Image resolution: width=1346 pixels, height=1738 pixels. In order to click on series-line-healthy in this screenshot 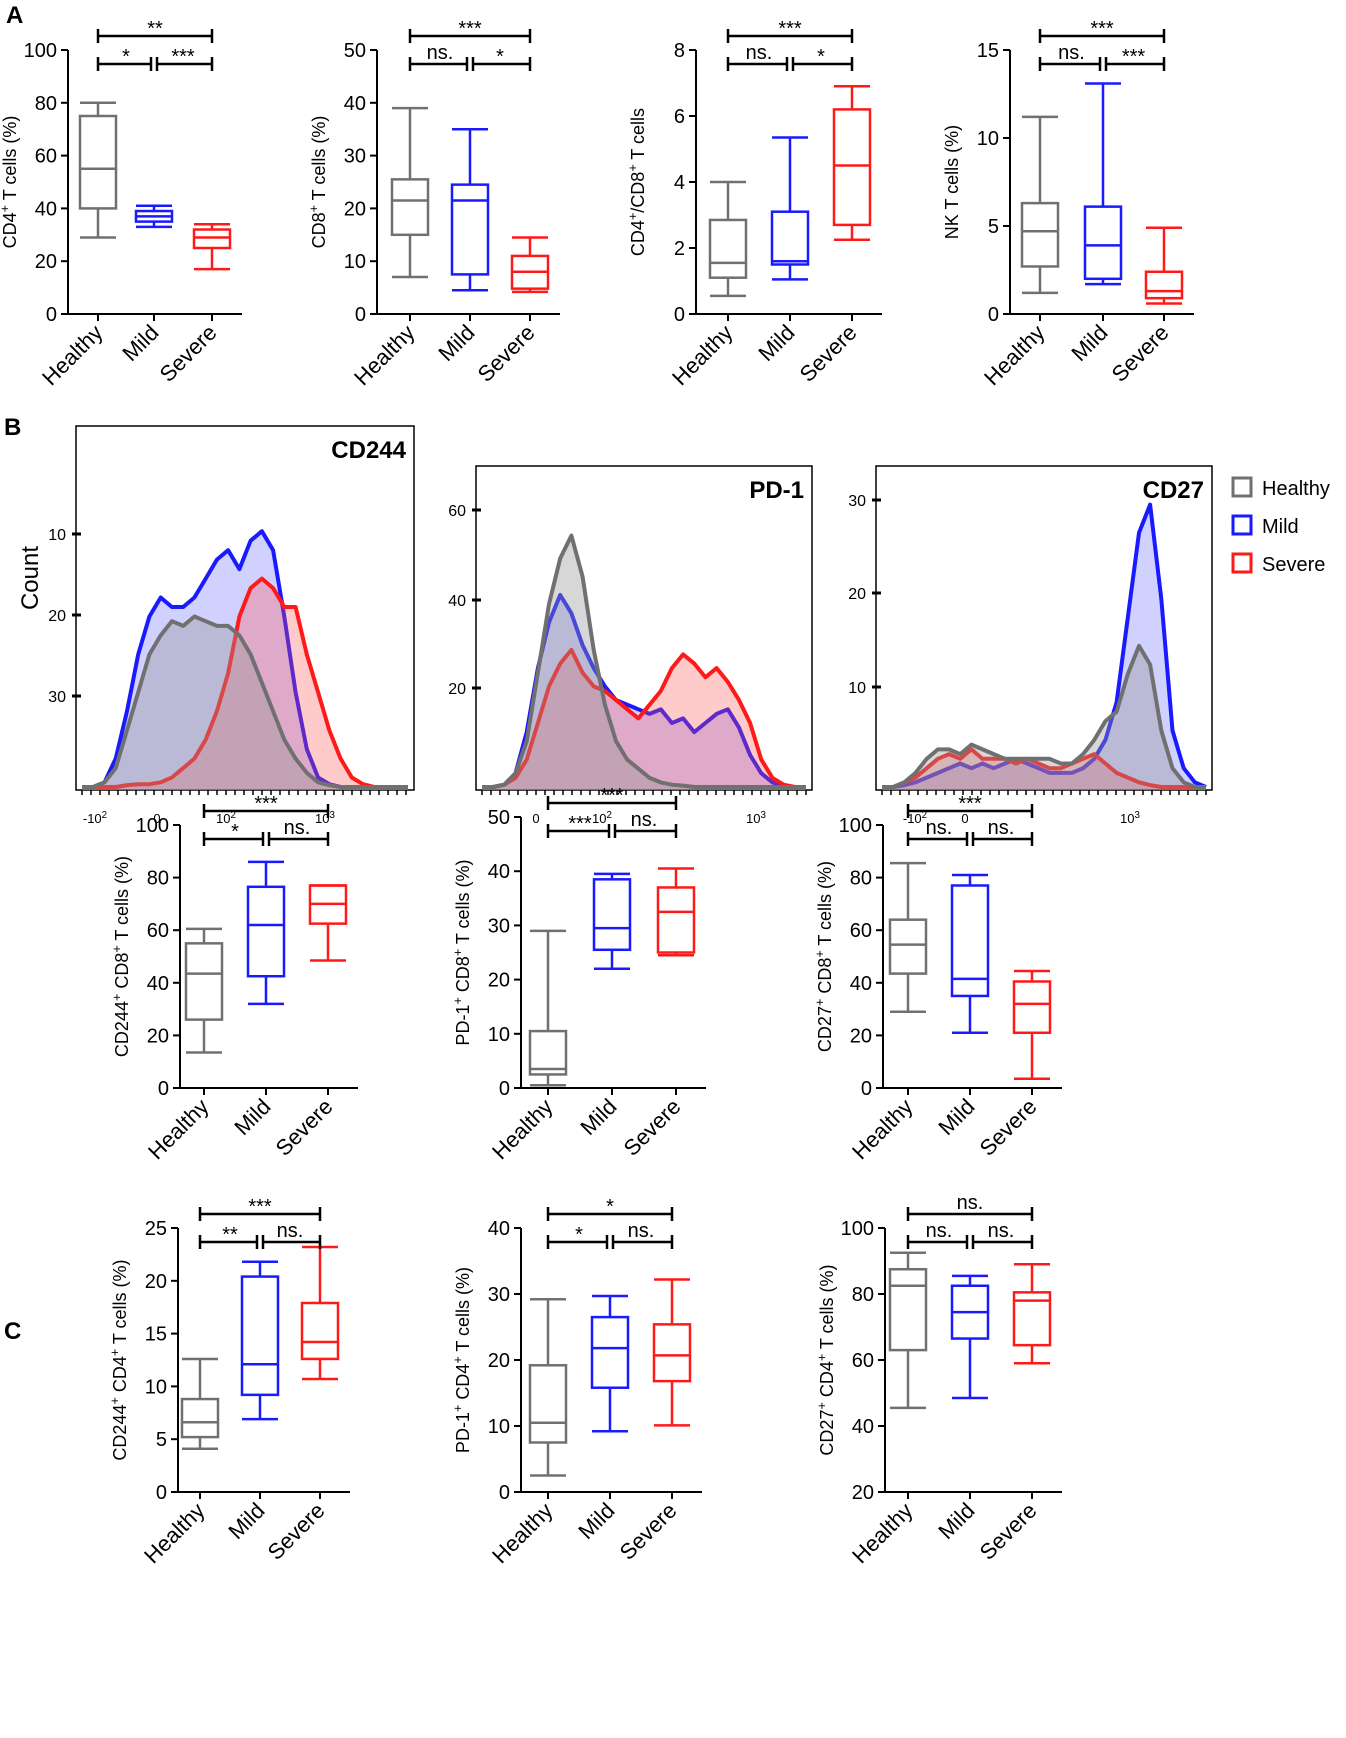, I will do `click(644, 661)`.